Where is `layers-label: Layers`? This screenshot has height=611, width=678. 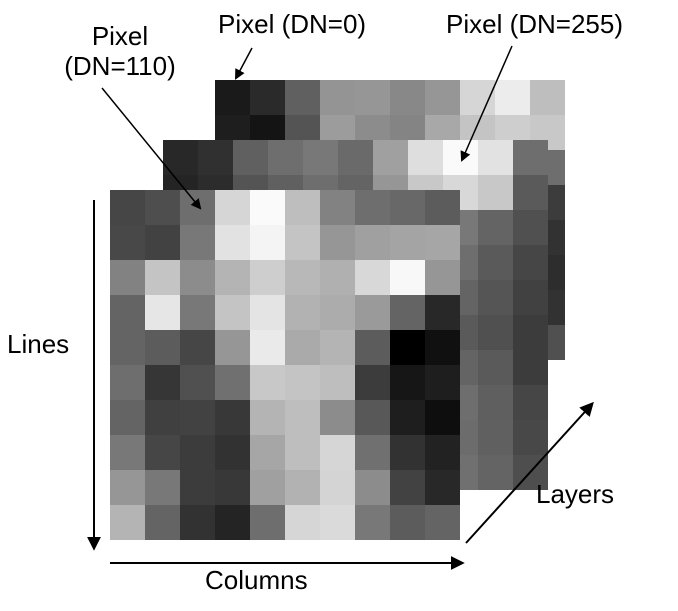 layers-label: Layers is located at coordinates (575, 494).